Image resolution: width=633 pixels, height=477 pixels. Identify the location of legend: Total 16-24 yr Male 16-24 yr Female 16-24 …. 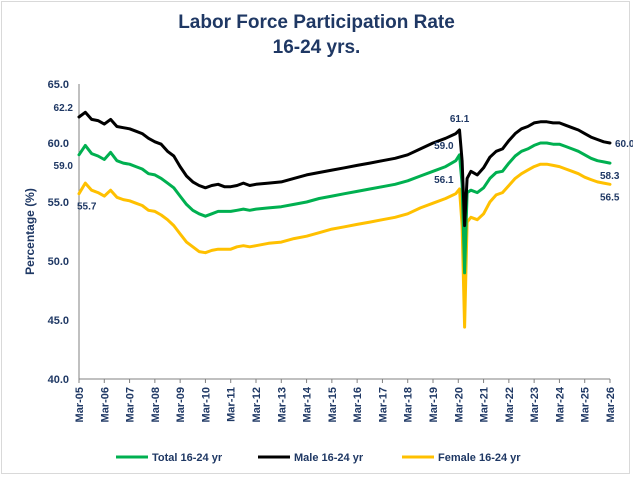
(318, 458).